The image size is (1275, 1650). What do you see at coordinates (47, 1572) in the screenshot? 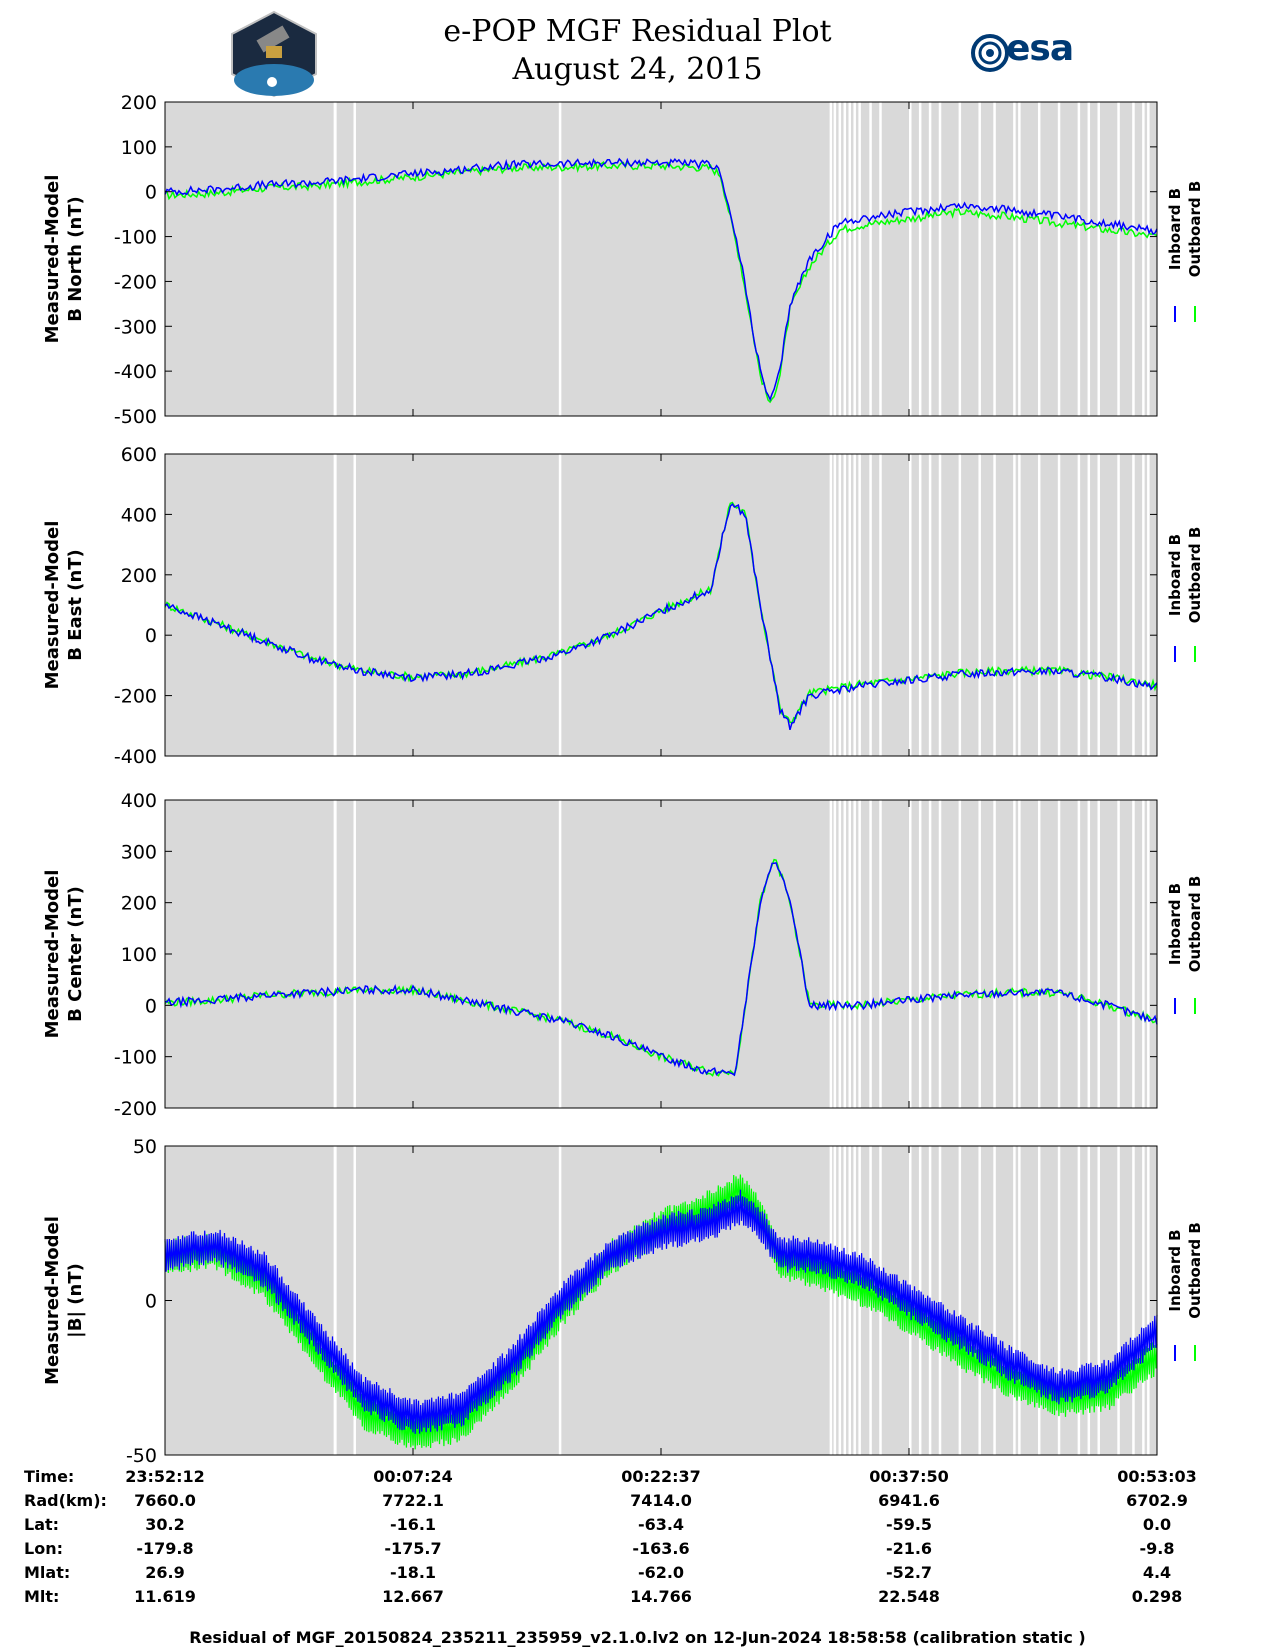
I see `info-label: Mlat:` at bounding box center [47, 1572].